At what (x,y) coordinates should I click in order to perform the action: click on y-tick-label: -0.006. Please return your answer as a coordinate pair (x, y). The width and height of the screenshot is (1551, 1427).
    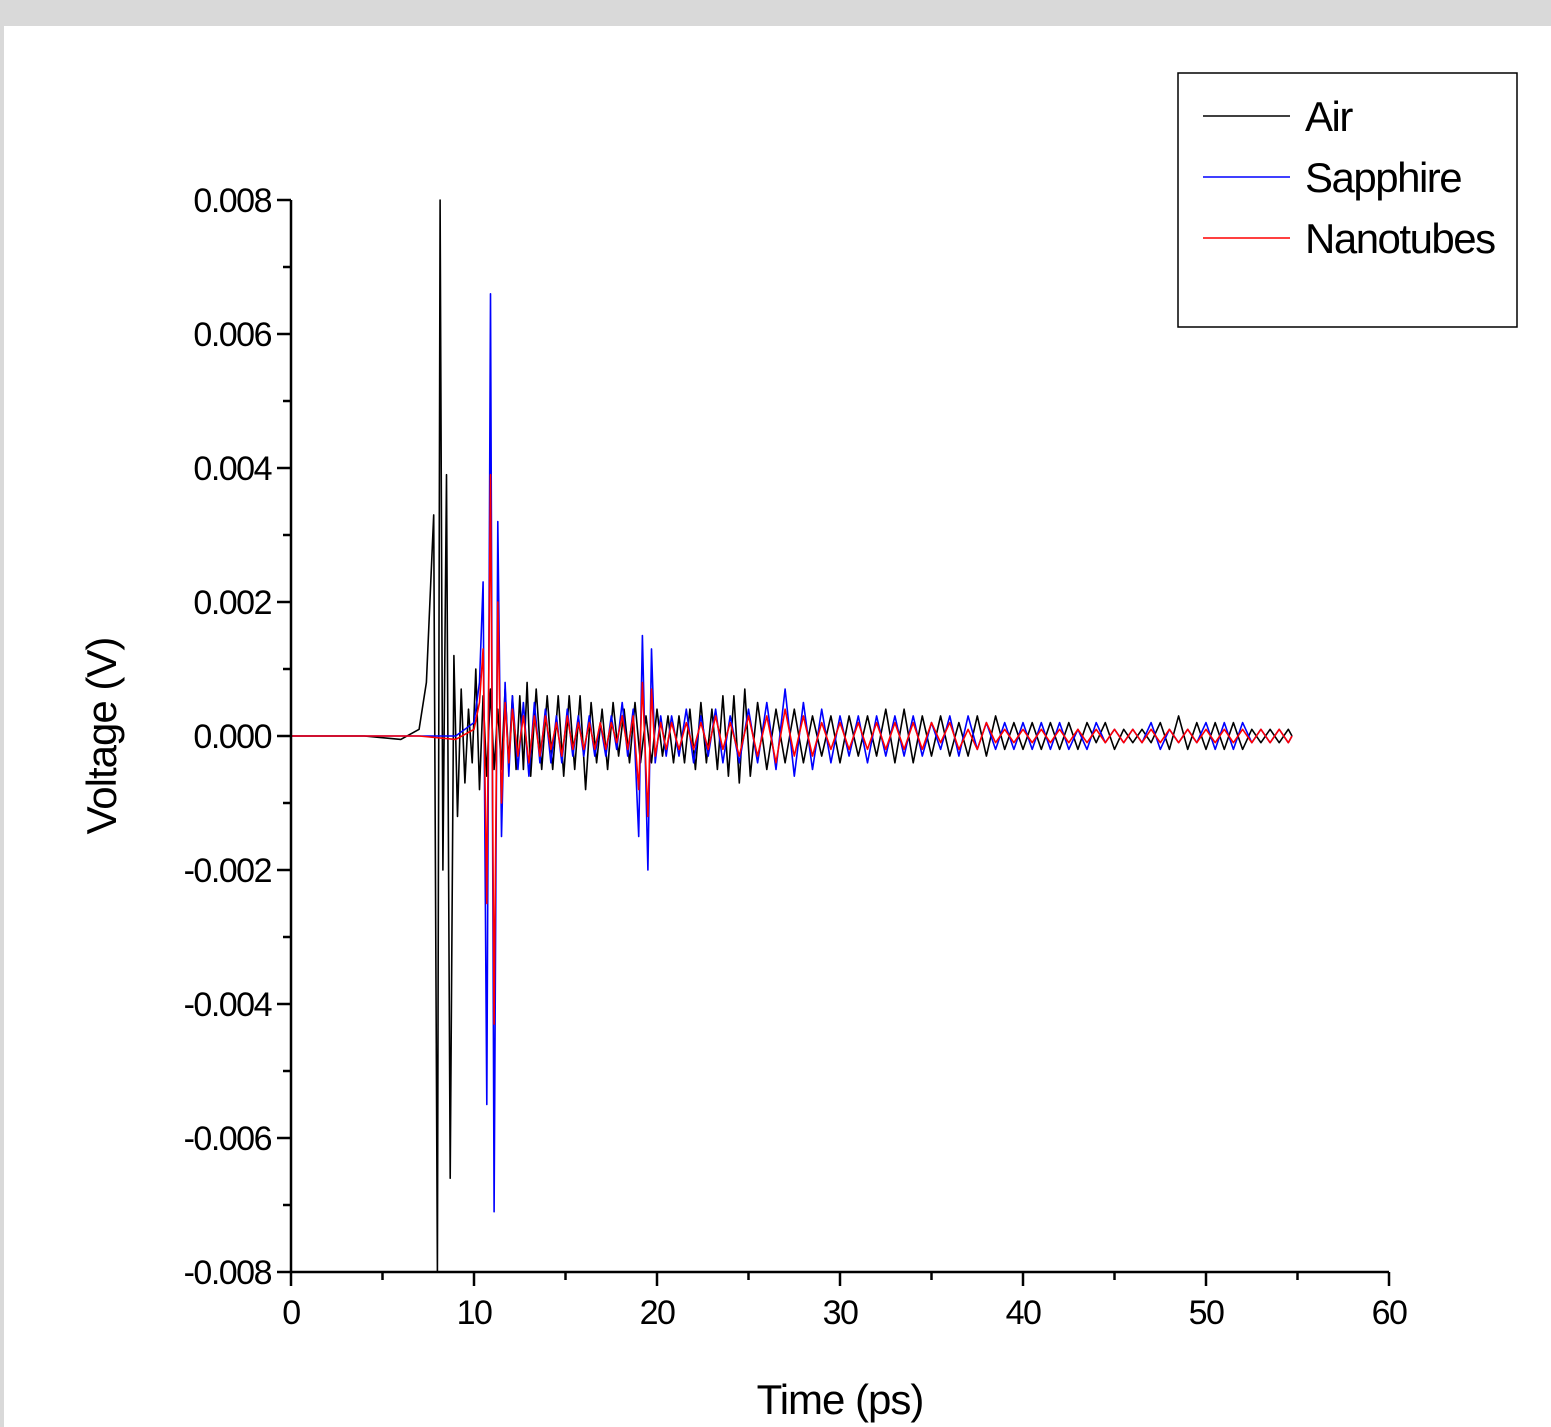
    Looking at the image, I should click on (228, 1139).